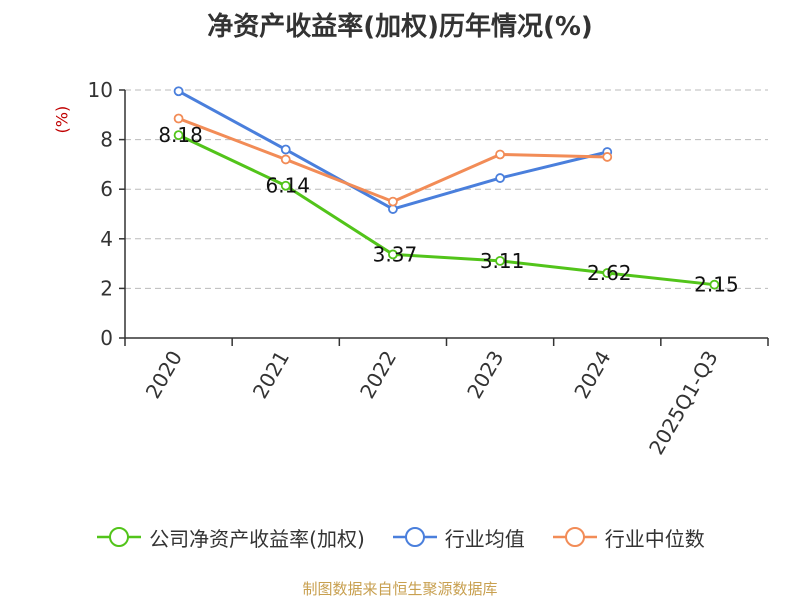 This screenshot has width=800, height=600. I want to click on data-source-note: 制图数据来自恒生聚源数据库, so click(400, 589).